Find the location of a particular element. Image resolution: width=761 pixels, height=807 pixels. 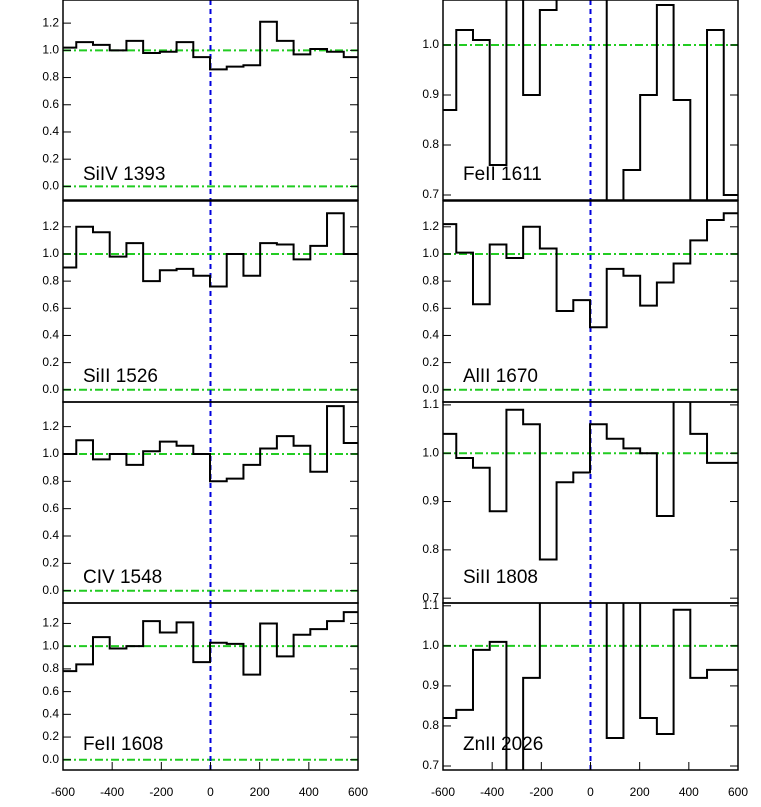

panel: 0.0 0.2 0.4 0.6 0.8 1.0 1.2 CIV 1548 is located at coordinates (200, 502).